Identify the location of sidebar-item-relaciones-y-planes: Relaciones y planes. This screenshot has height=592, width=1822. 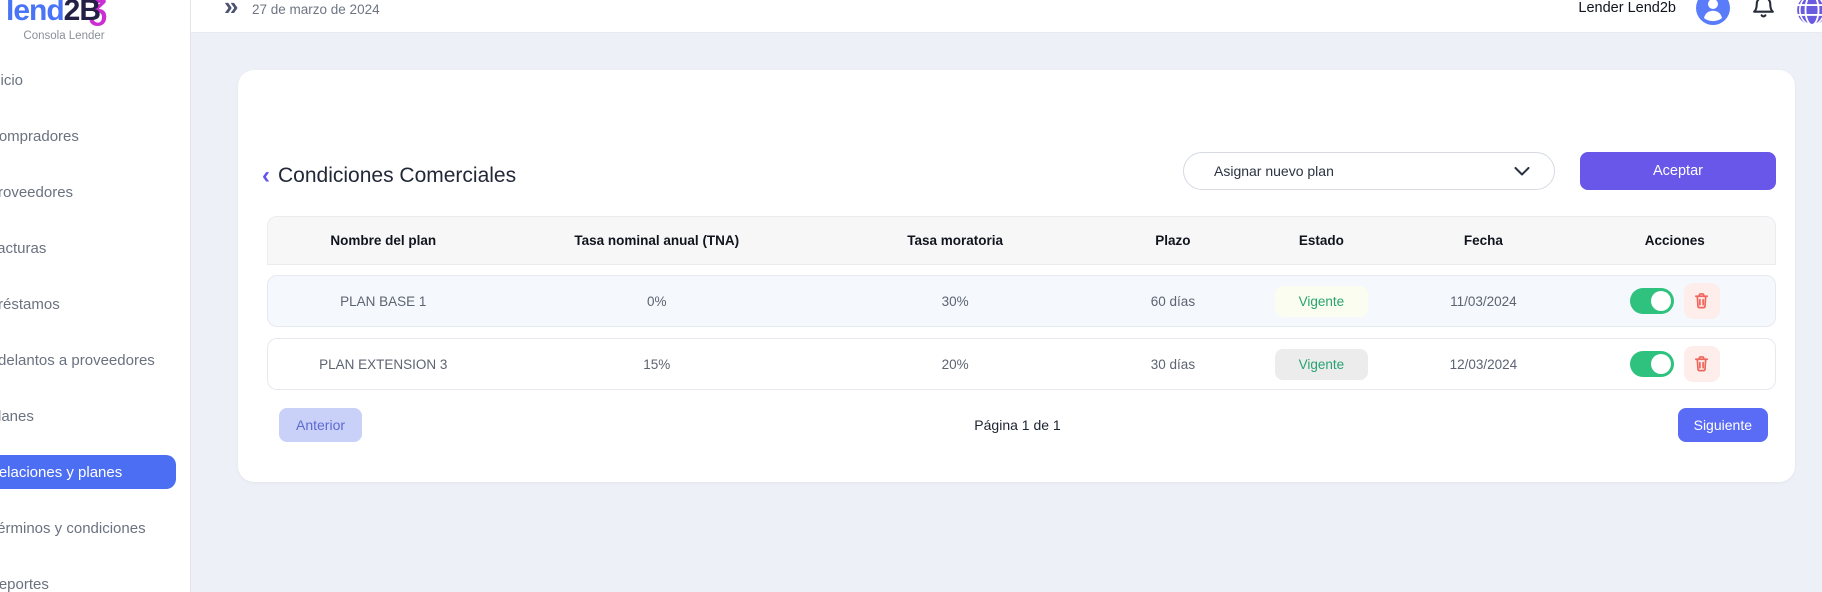
(88, 472).